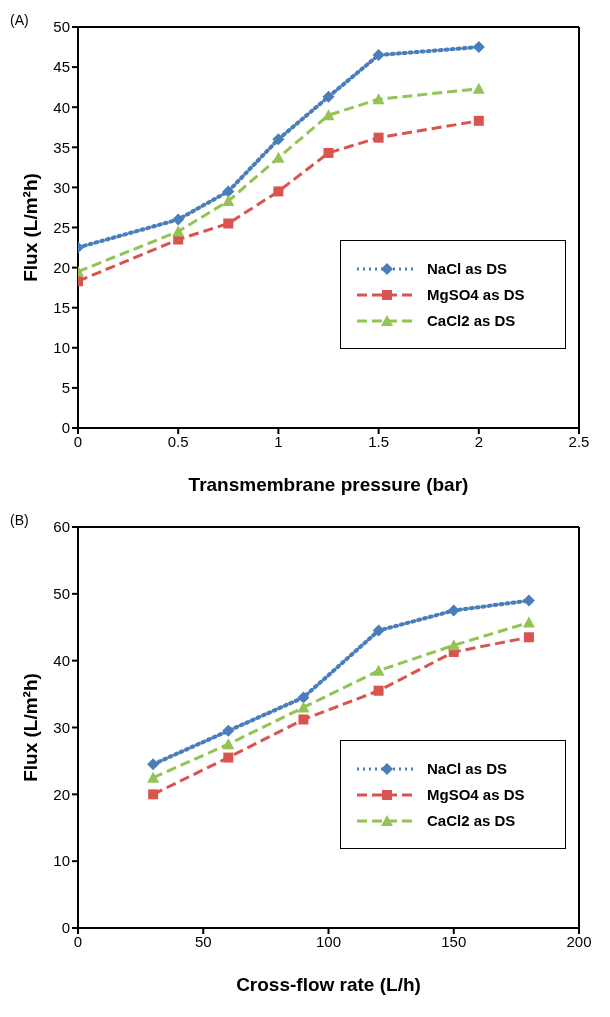 The width and height of the screenshot is (610, 1017). I want to click on x-tick-label: 2.5, so click(579, 441).